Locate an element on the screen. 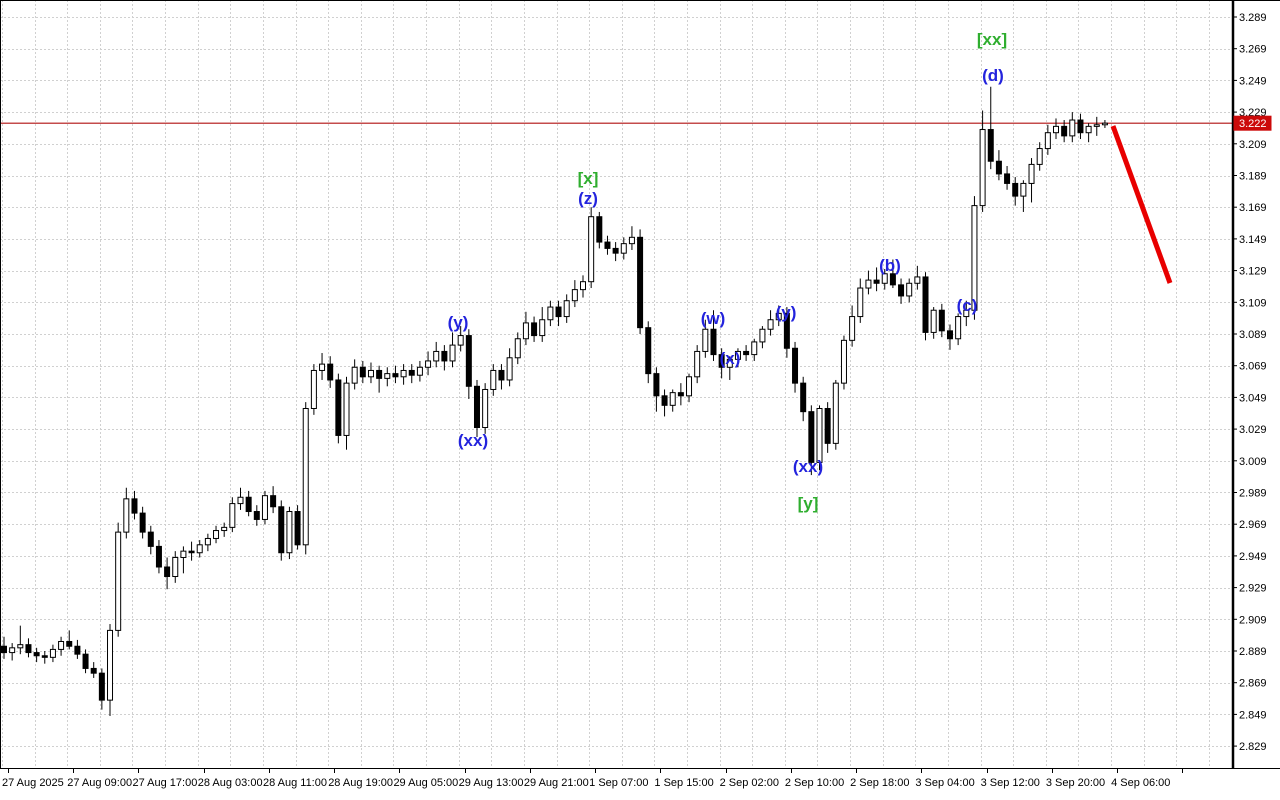  price-tick-label: 3.149 is located at coordinates (1253, 240).